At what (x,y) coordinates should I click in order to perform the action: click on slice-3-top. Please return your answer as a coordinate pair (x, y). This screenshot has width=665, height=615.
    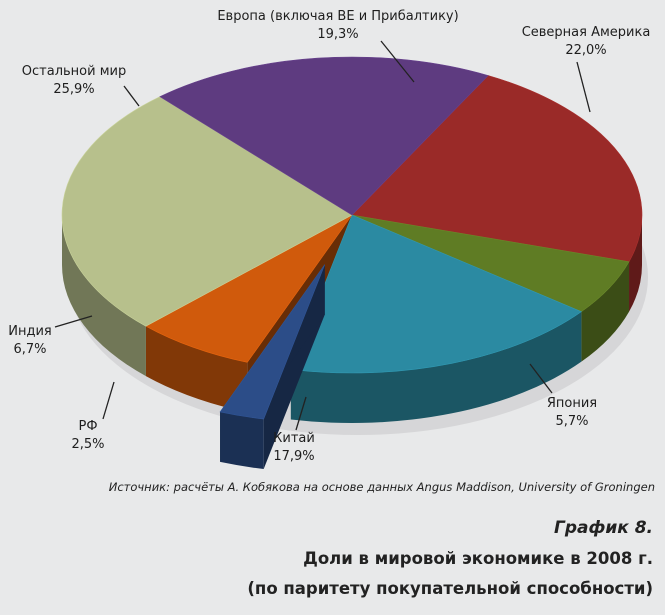
    Looking at the image, I should click on (272, 342).